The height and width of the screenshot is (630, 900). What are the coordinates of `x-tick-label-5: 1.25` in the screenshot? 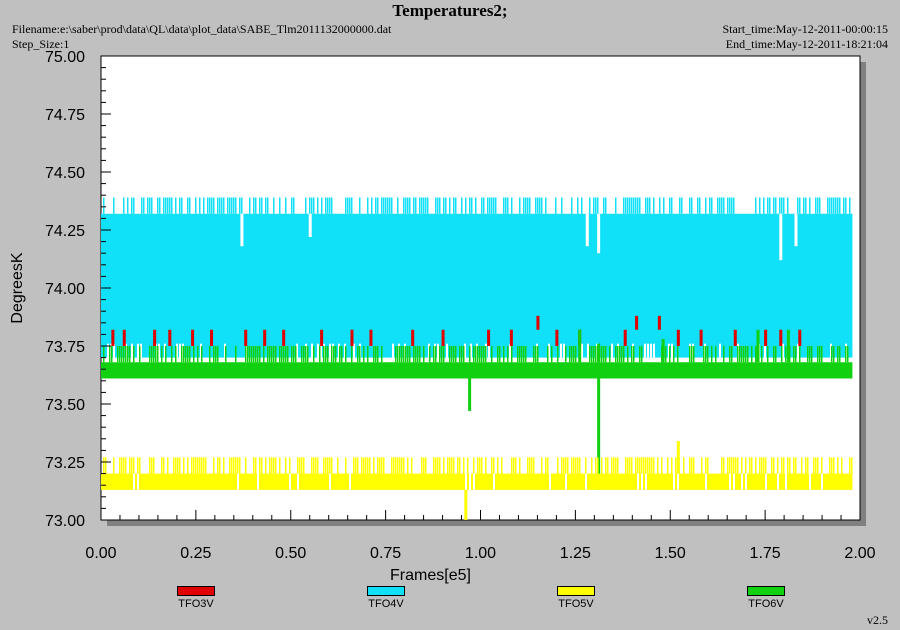 It's located at (575, 553).